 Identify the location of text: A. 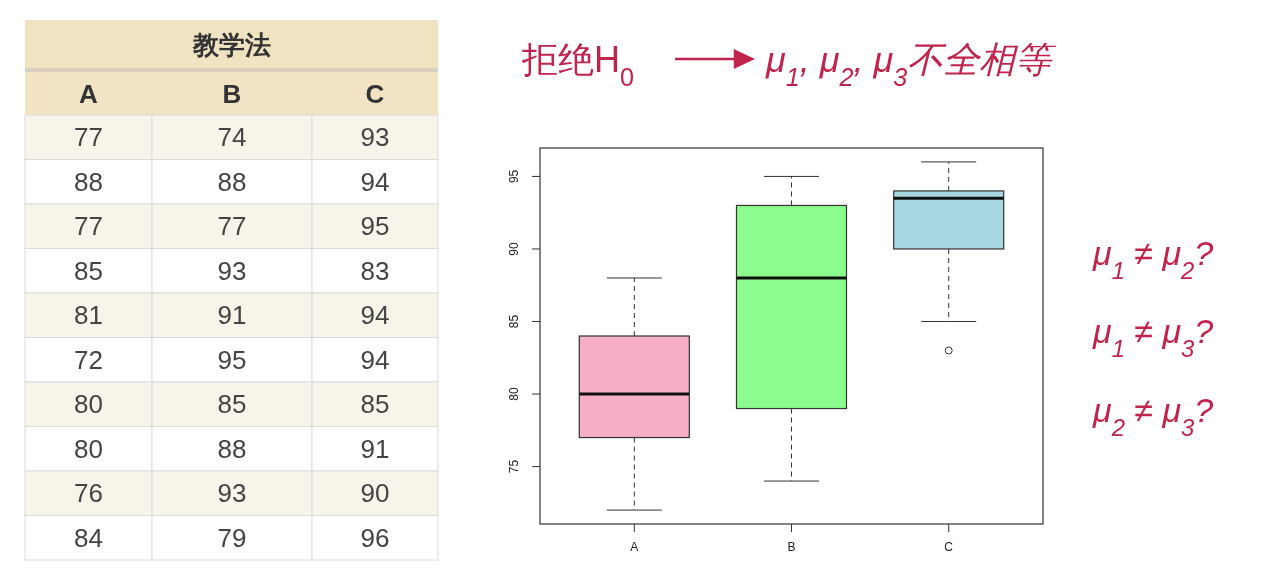
(89, 94).